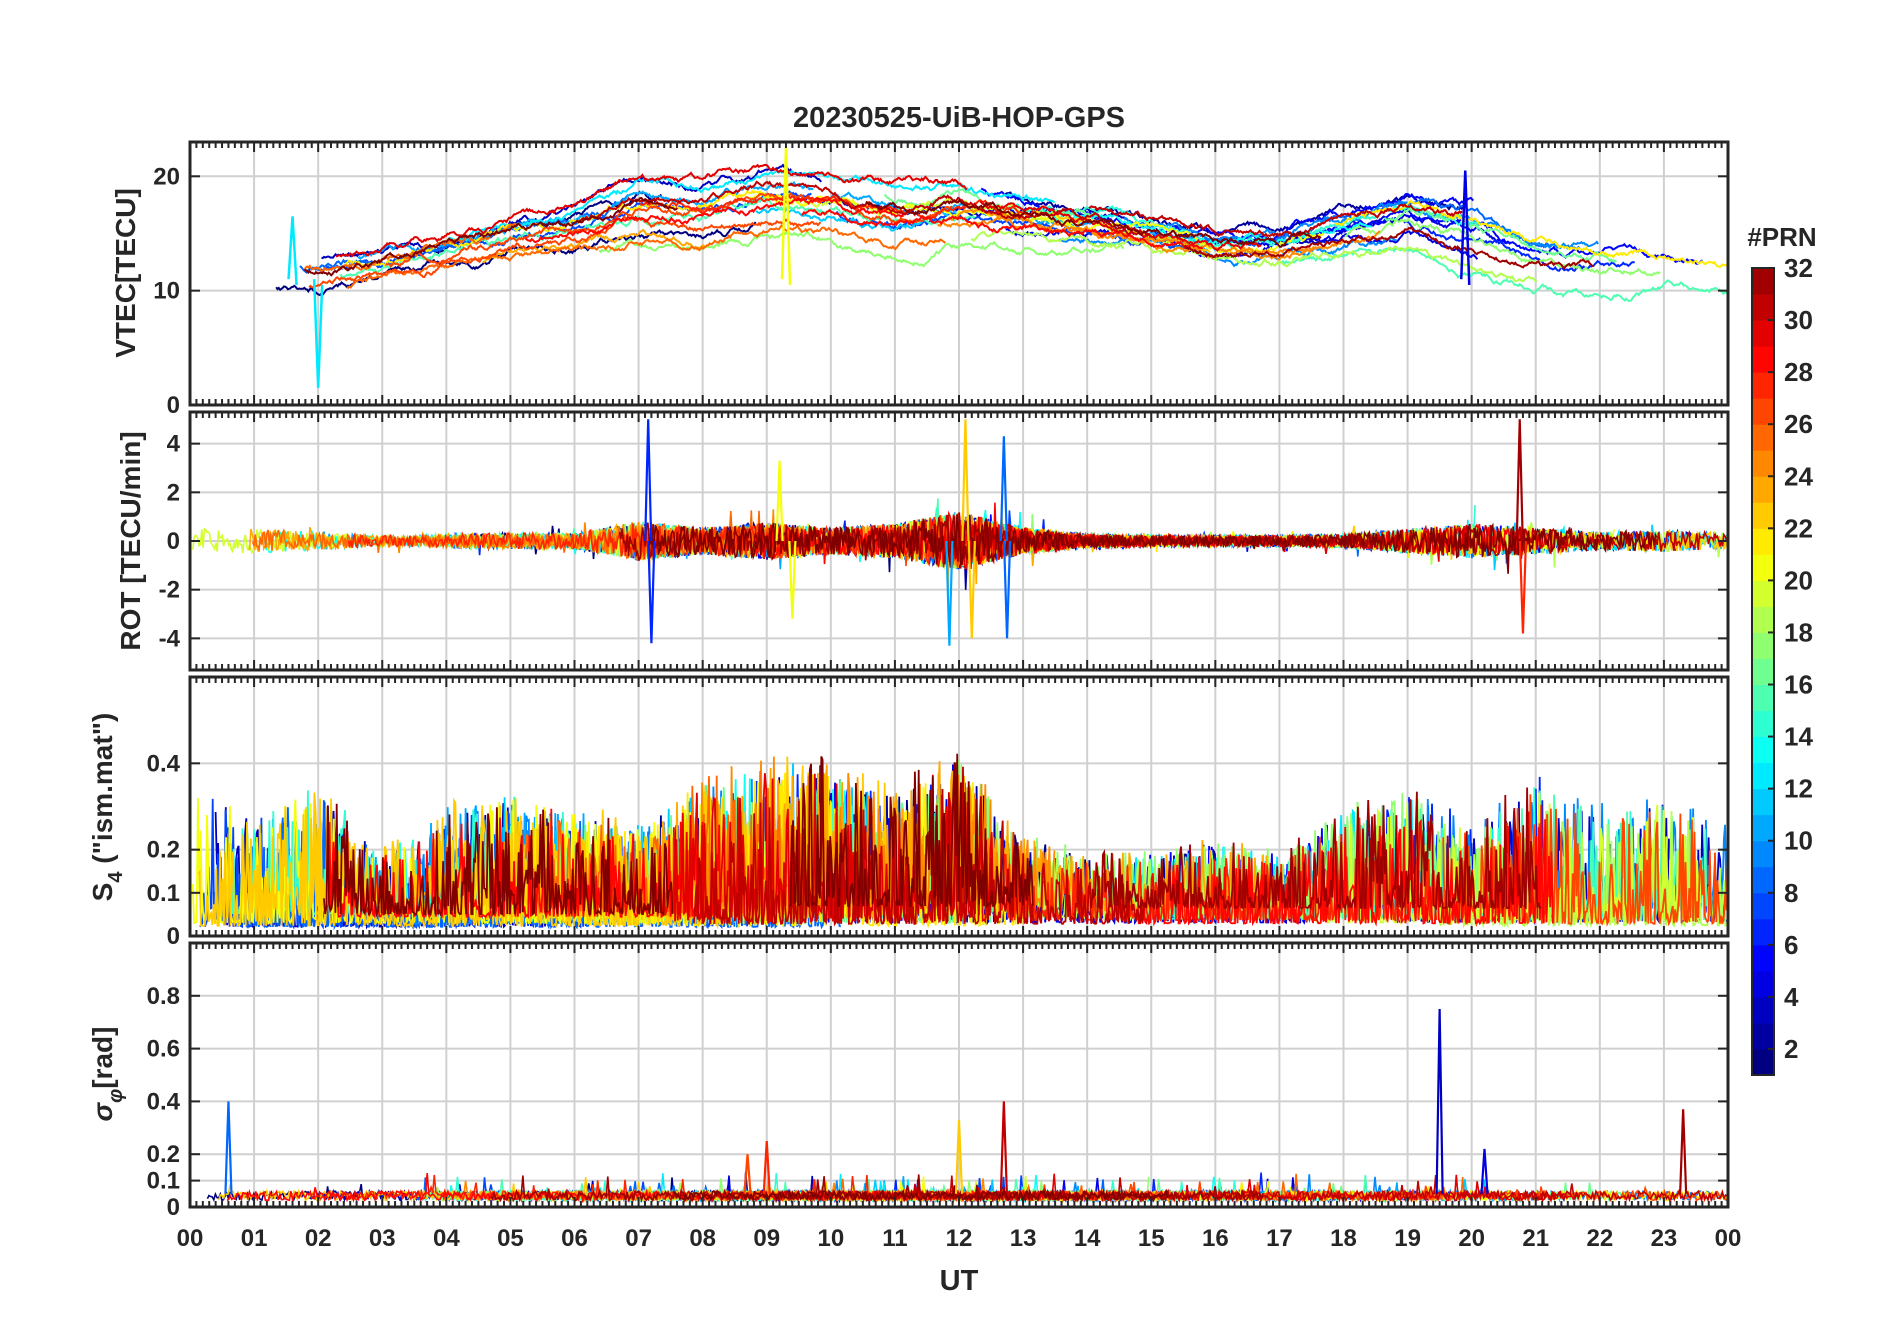 This screenshot has height=1330, width=1902. I want to click on panel-s4-ytick-label: 0.2, so click(163, 850).